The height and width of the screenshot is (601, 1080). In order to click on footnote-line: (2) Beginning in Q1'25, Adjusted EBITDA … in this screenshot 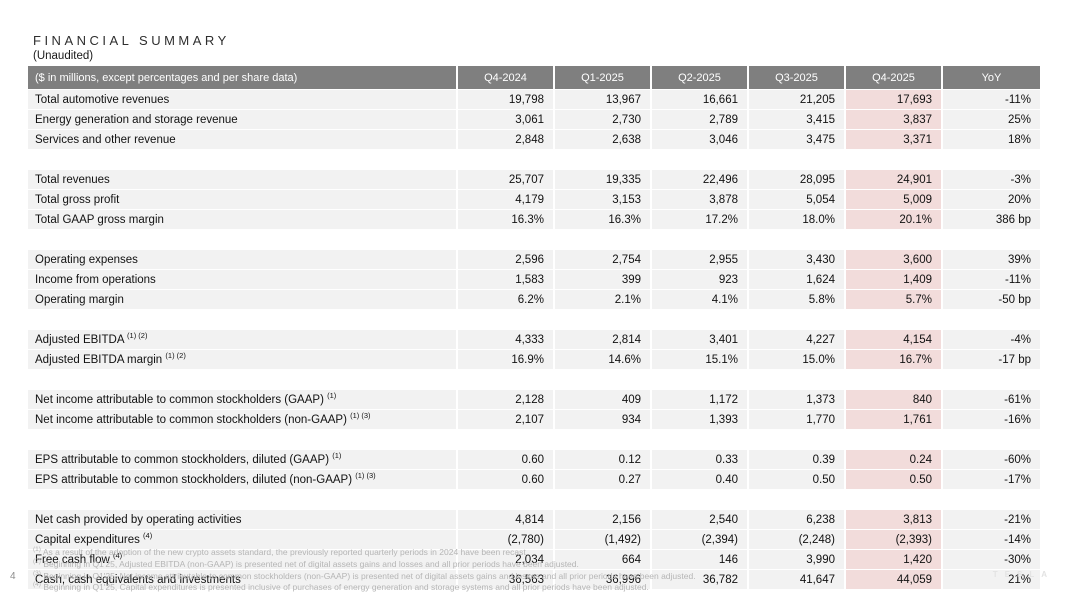, I will do `click(306, 563)`.